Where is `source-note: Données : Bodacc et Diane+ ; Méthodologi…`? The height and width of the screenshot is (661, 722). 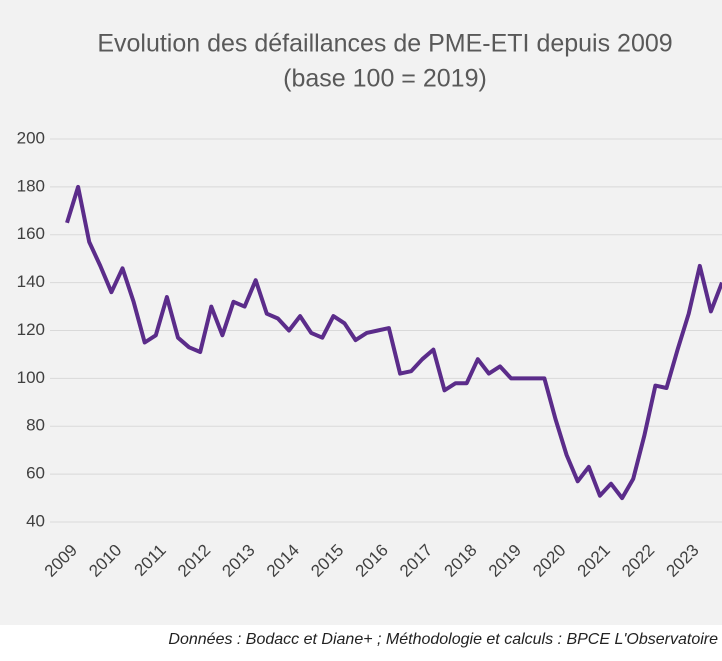
source-note: Données : Bodacc et Diane+ ; Méthodologi… is located at coordinates (443, 639).